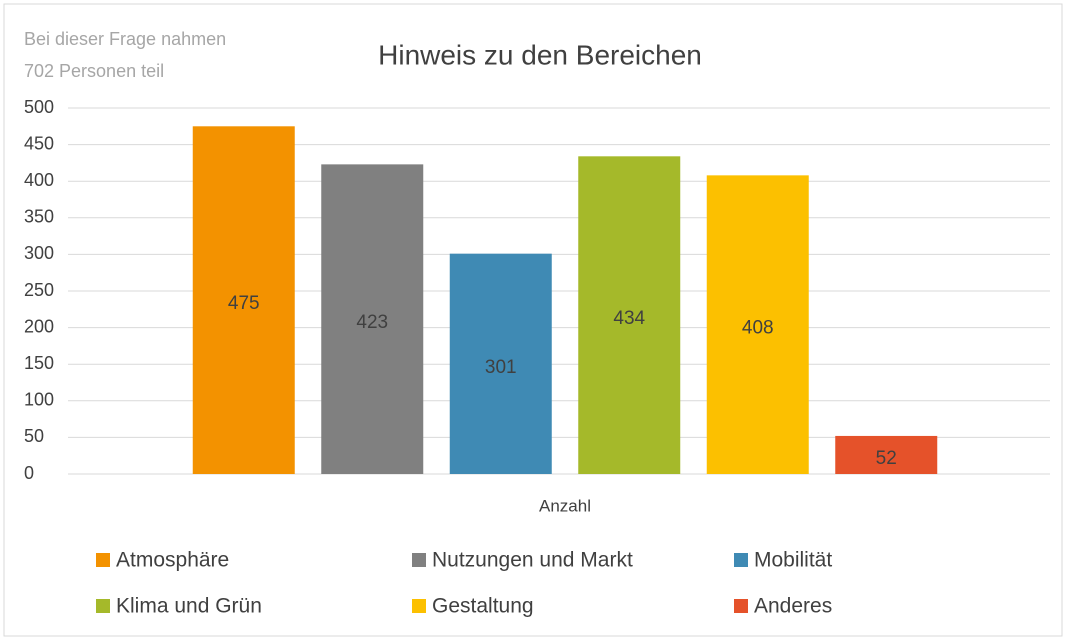 The image size is (1067, 641). What do you see at coordinates (540, 54) in the screenshot?
I see `chart-title: Hinweis zu den Bereichen` at bounding box center [540, 54].